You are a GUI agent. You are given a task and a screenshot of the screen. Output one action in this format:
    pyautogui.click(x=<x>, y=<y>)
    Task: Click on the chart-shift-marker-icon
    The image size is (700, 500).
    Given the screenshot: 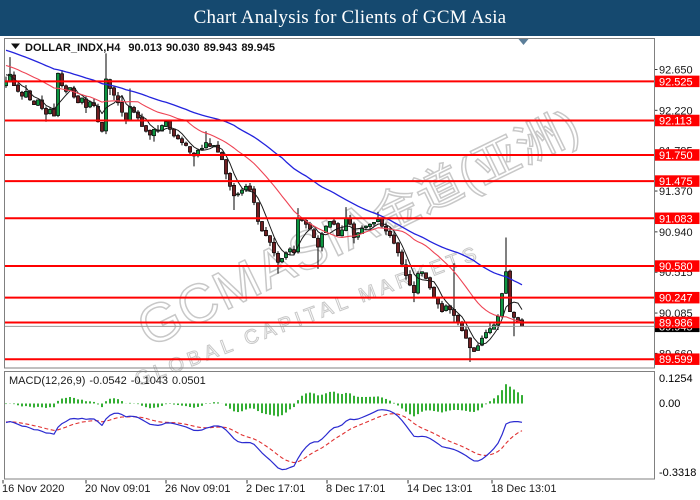 What is the action you would take?
    pyautogui.click(x=523, y=42)
    